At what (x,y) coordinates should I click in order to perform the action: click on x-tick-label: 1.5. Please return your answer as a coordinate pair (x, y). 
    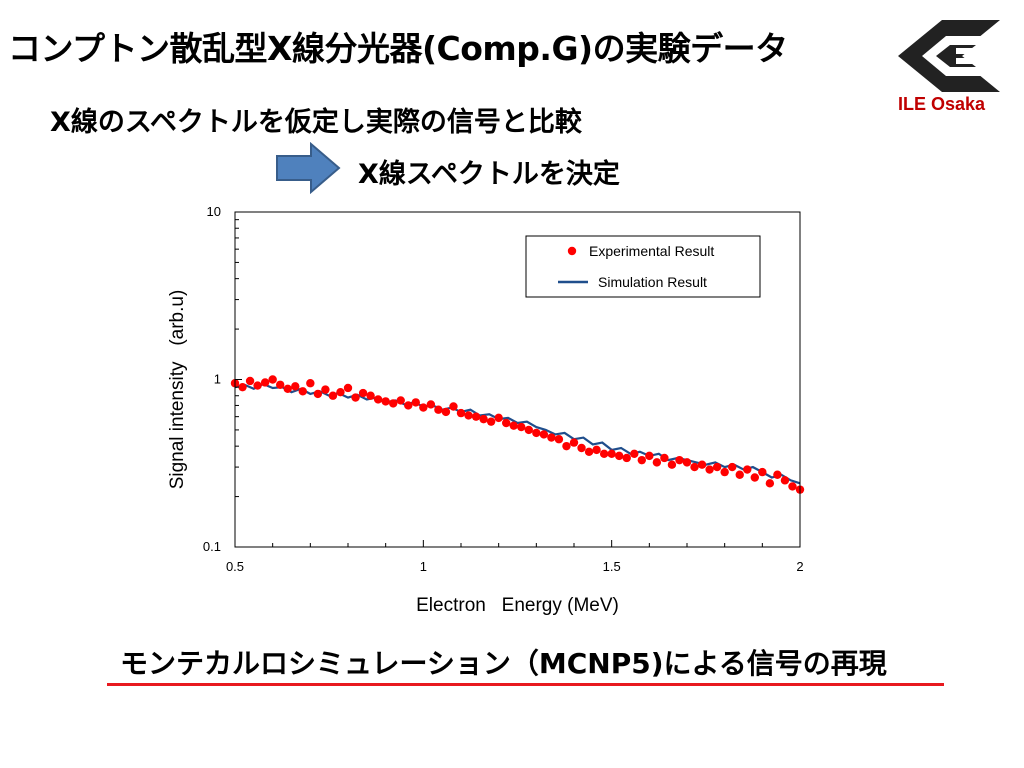
    Looking at the image, I should click on (612, 566).